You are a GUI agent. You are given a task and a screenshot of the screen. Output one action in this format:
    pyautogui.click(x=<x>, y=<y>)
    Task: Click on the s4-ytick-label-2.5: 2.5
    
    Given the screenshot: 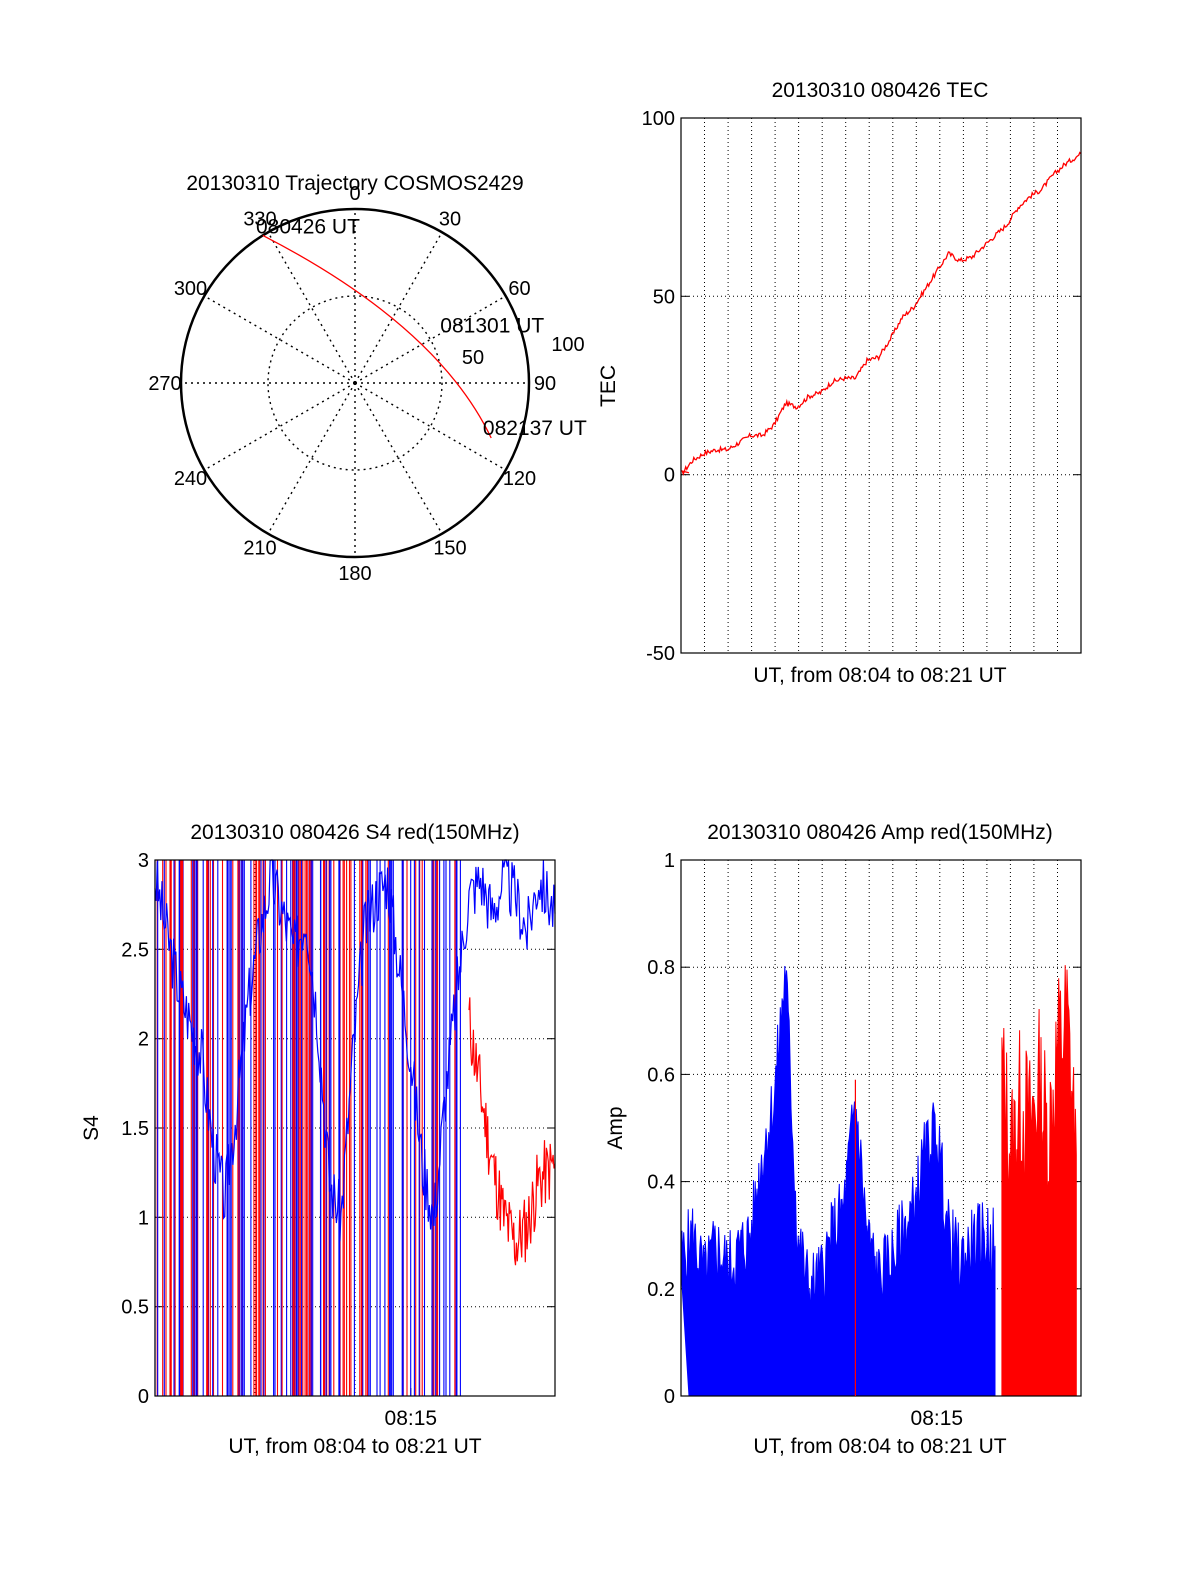 What is the action you would take?
    pyautogui.click(x=135, y=950)
    